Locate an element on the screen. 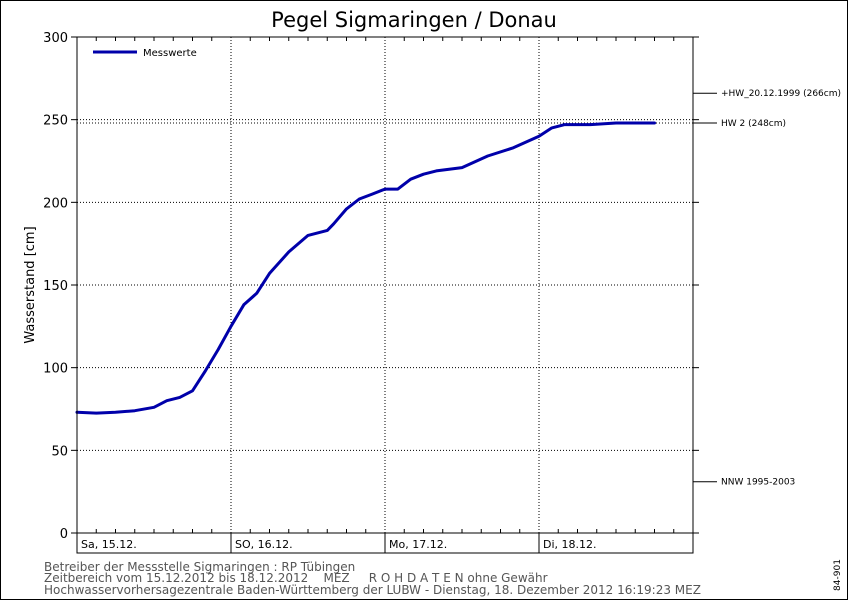  legend: Messwerte is located at coordinates (145, 53).